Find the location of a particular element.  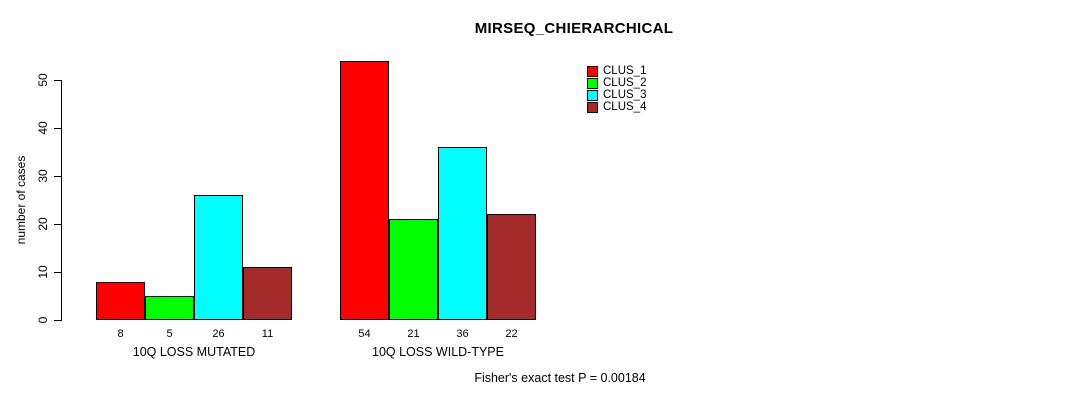

bar-value-label: 54 is located at coordinates (364, 334).